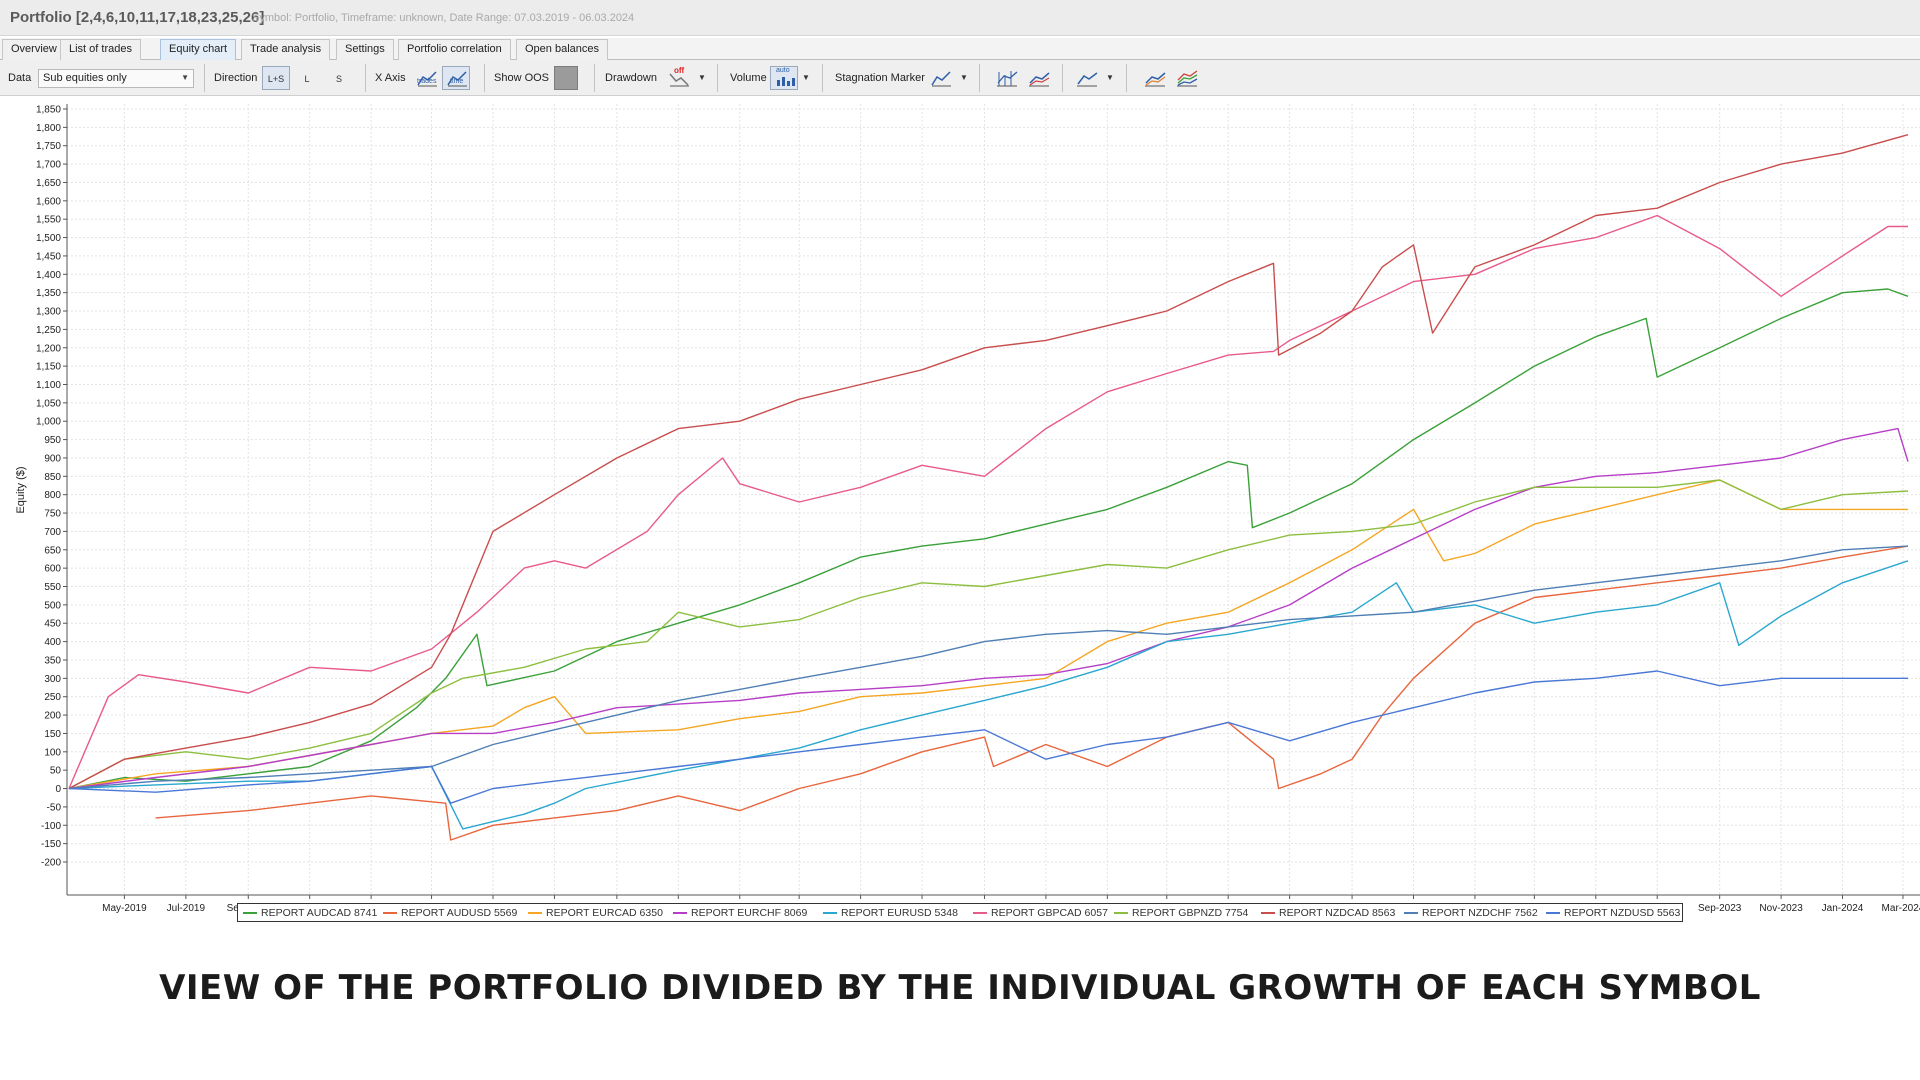  What do you see at coordinates (236, 78) in the screenshot?
I see `direction-label: Direction` at bounding box center [236, 78].